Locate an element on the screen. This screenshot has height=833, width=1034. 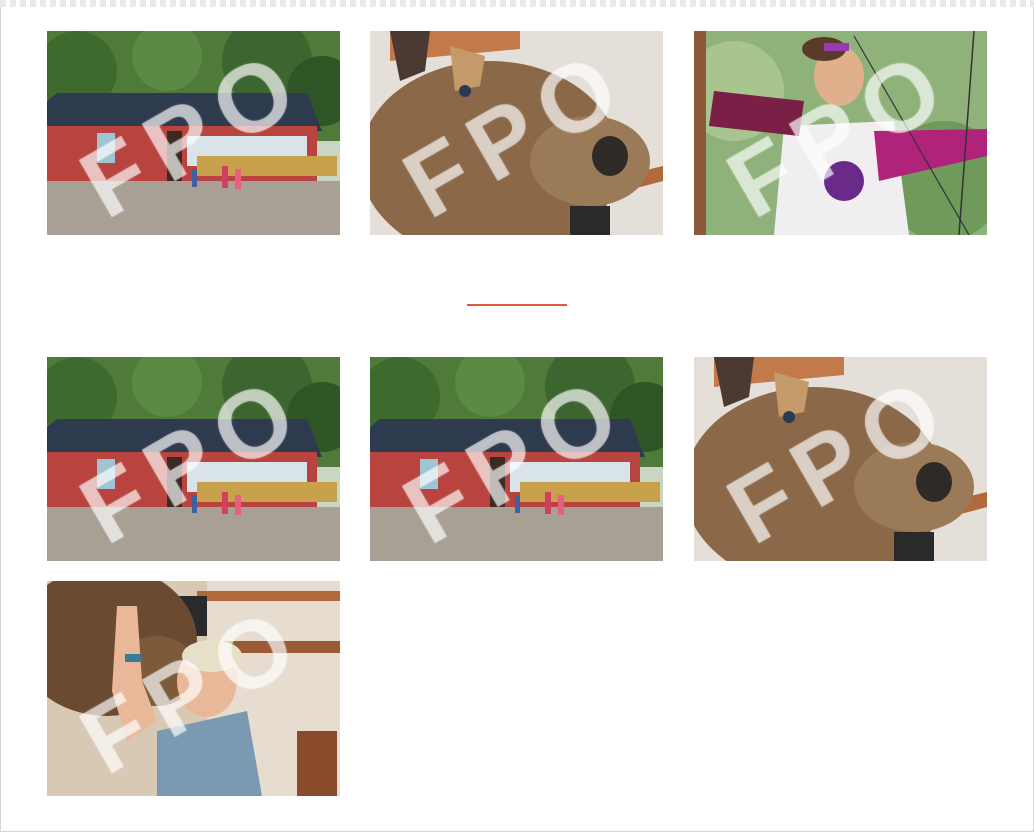
archery-image is located at coordinates (840, 133).